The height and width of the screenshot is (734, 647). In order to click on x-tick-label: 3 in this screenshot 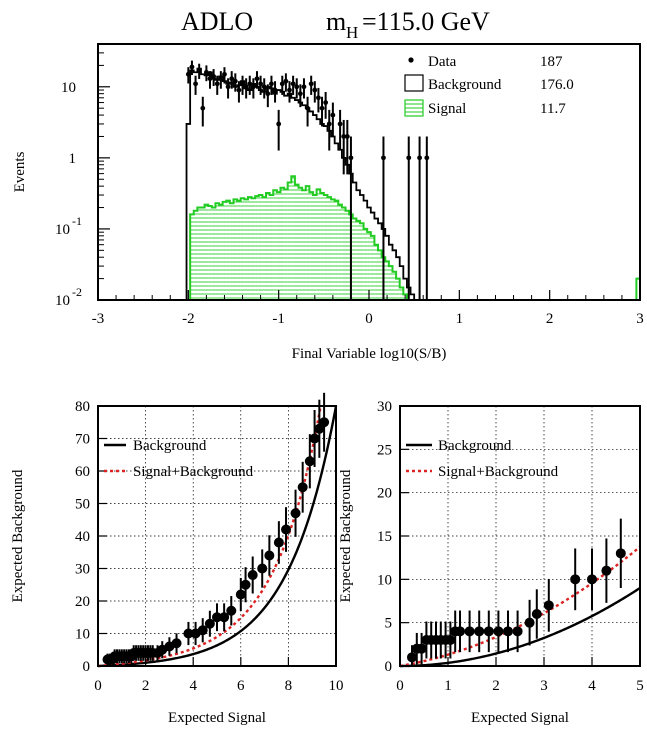, I will do `click(640, 319)`.